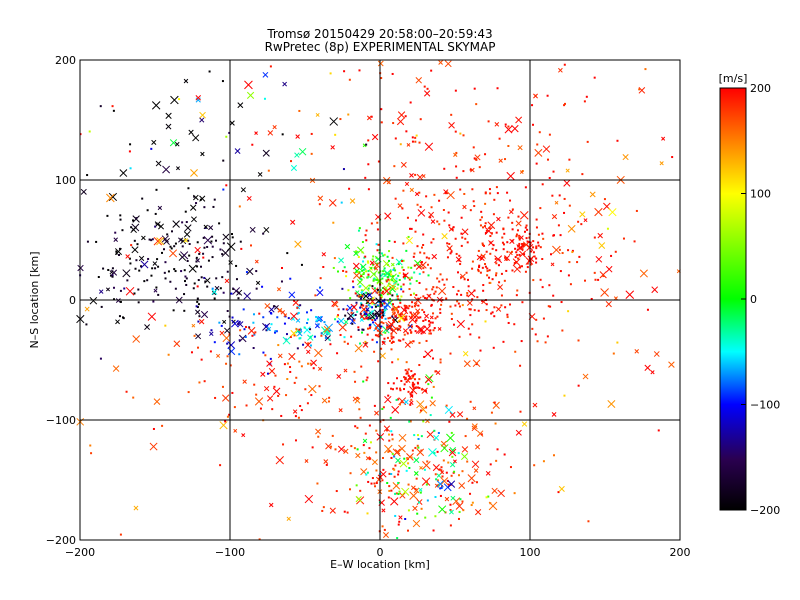 Image resolution: width=800 pixels, height=600 pixels. Describe the element at coordinates (765, 405) in the screenshot. I see `colorbar-tick-label: −100` at that location.